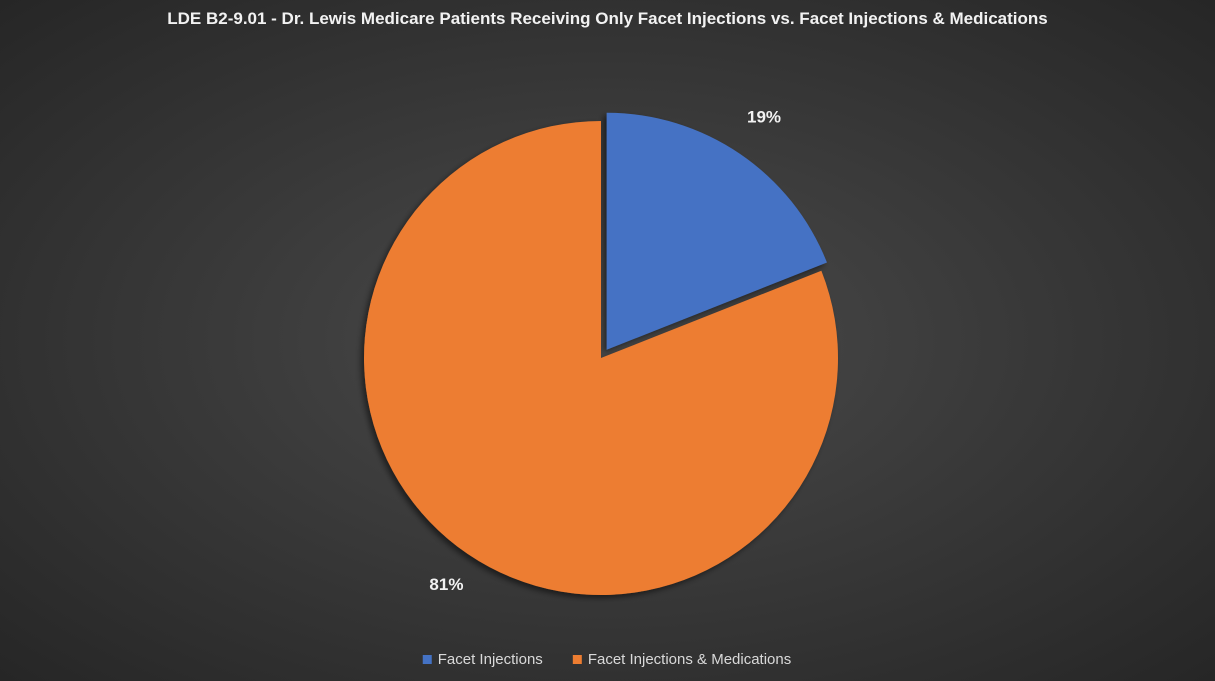  I want to click on legend-label: Facet Injections, so click(490, 659).